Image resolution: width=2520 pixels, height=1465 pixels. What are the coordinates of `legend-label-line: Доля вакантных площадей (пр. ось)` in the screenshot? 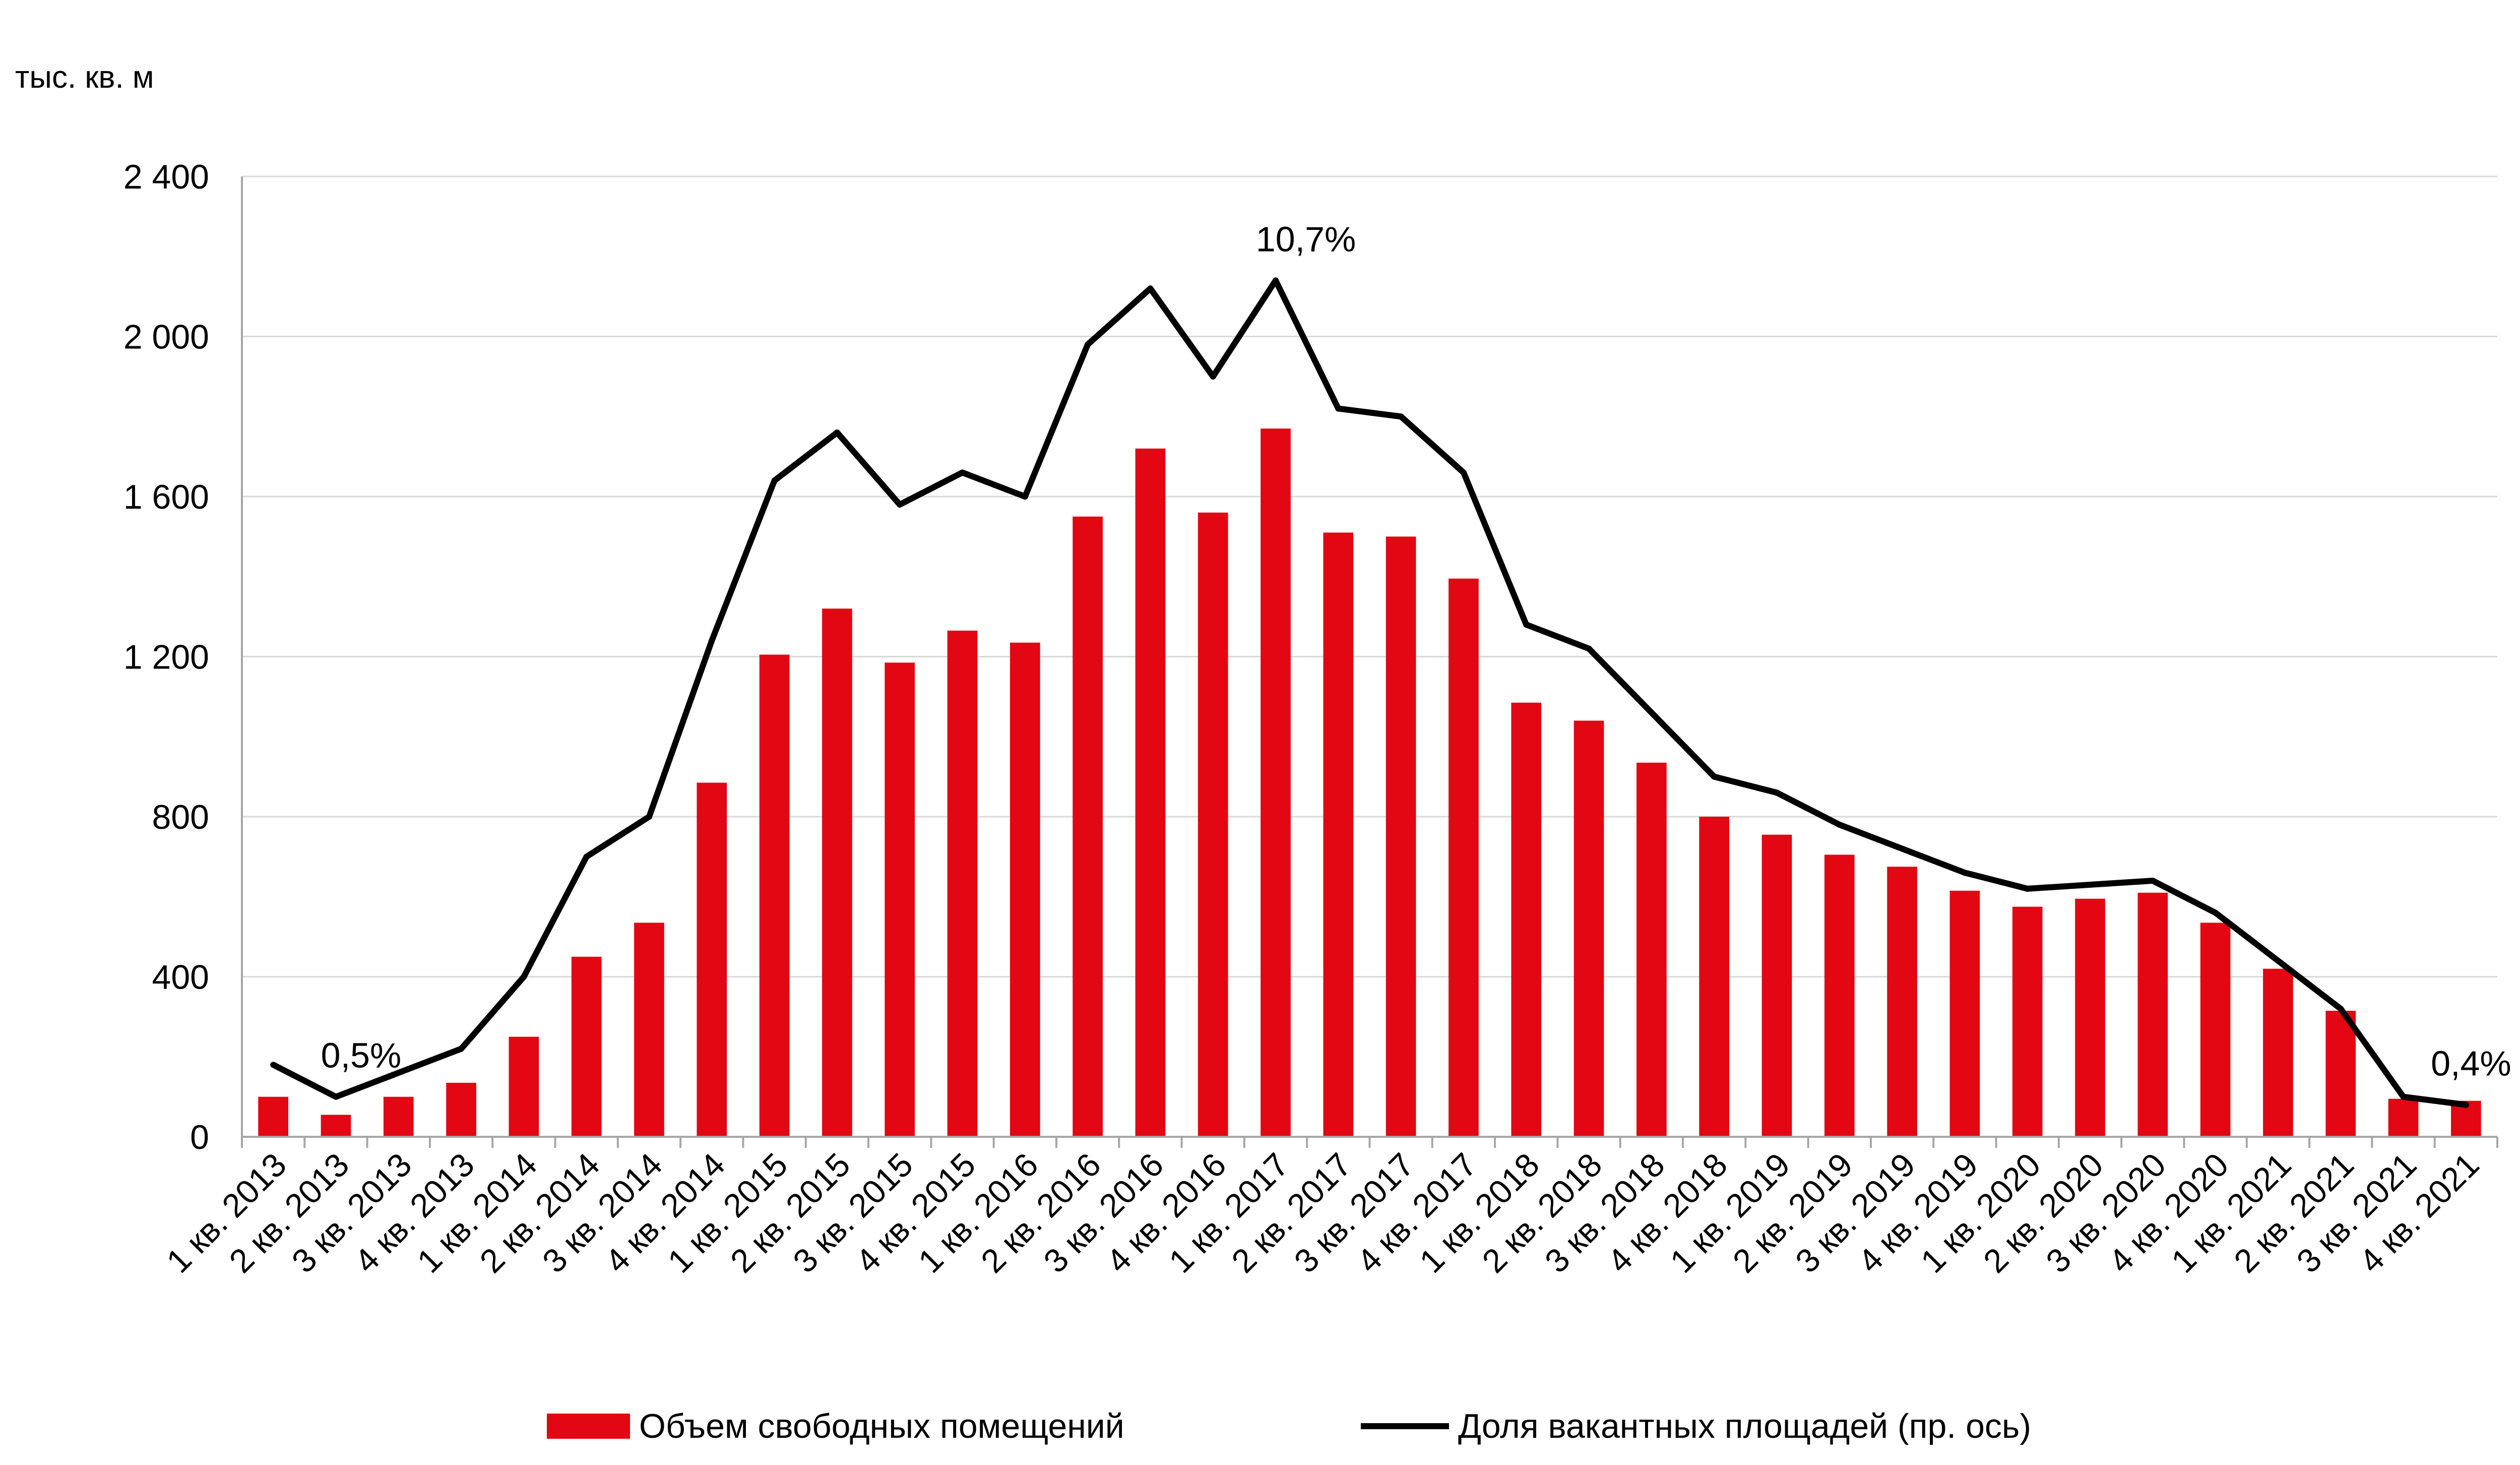 It's located at (1744, 1426).